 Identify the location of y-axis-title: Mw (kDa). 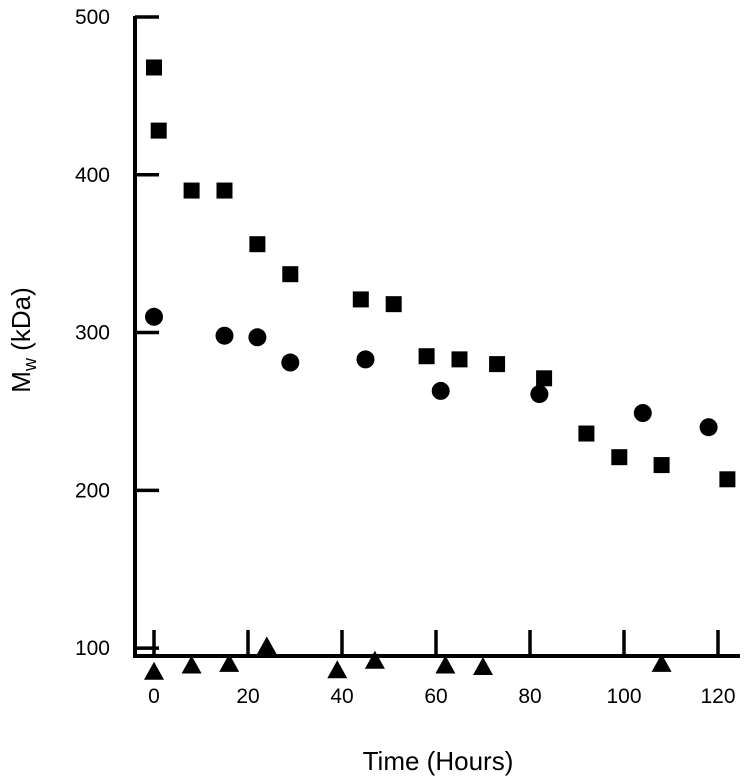
(23, 339).